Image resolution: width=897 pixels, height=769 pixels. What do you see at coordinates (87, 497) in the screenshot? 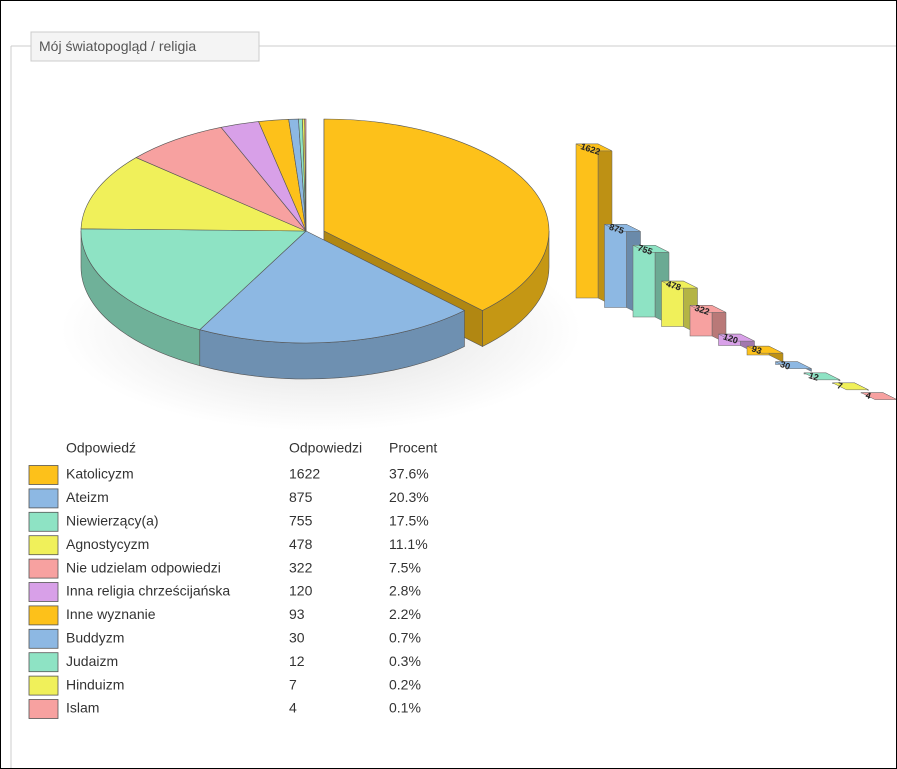
I see `row-name: Ateizm` at bounding box center [87, 497].